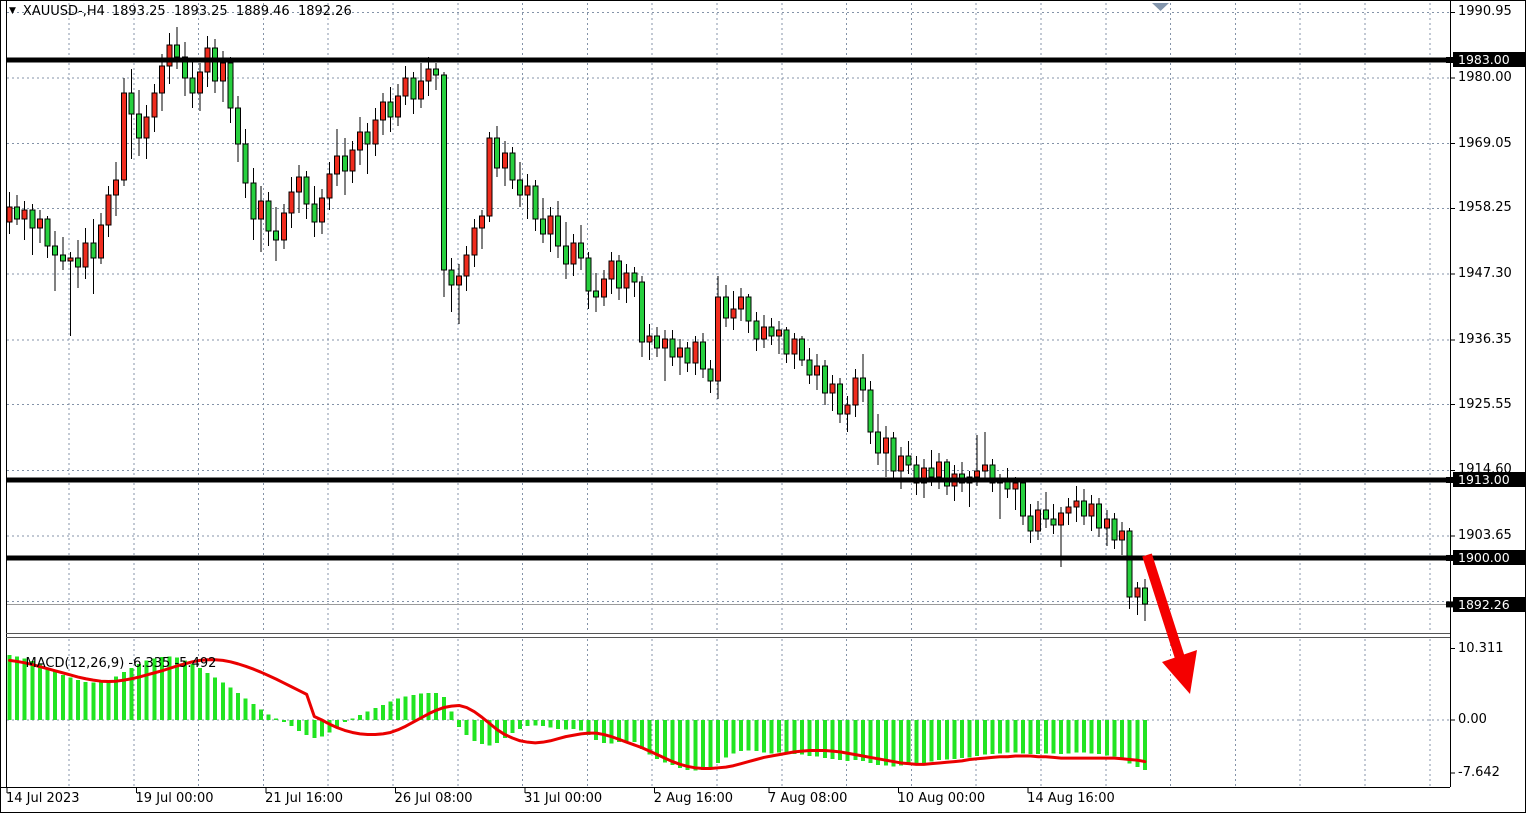  What do you see at coordinates (1485, 143) in the screenshot?
I see `price-axis-label: 1969.05` at bounding box center [1485, 143].